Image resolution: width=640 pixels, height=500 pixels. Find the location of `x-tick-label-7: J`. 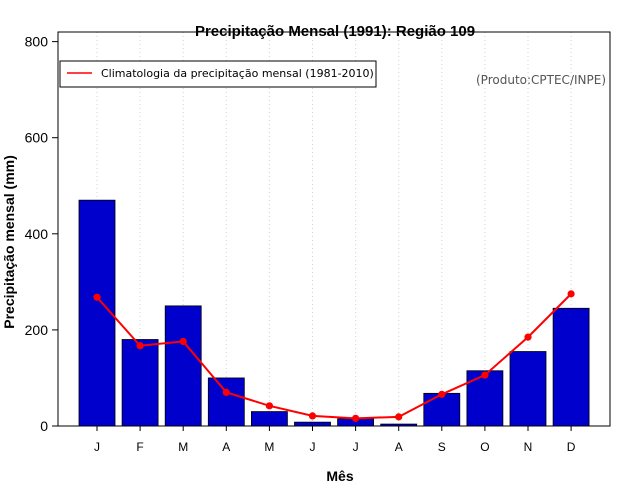

x-tick-label-7: J is located at coordinates (356, 447).